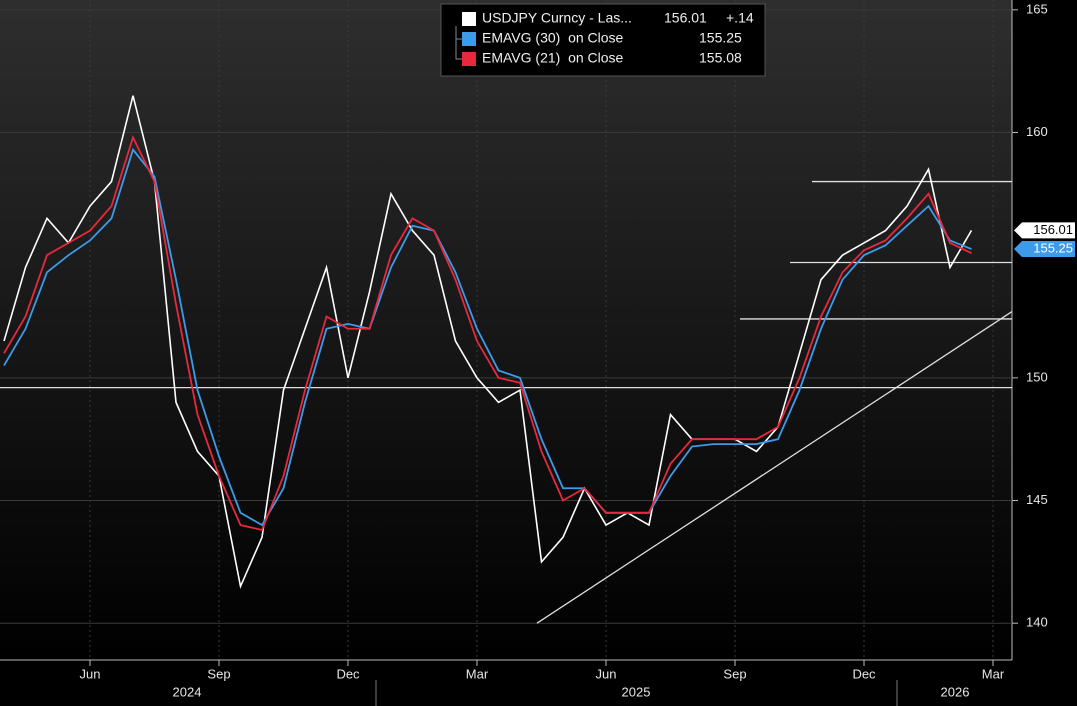 The image size is (1077, 706). Describe the element at coordinates (458, 43) in the screenshot. I see `legend-tree` at that location.